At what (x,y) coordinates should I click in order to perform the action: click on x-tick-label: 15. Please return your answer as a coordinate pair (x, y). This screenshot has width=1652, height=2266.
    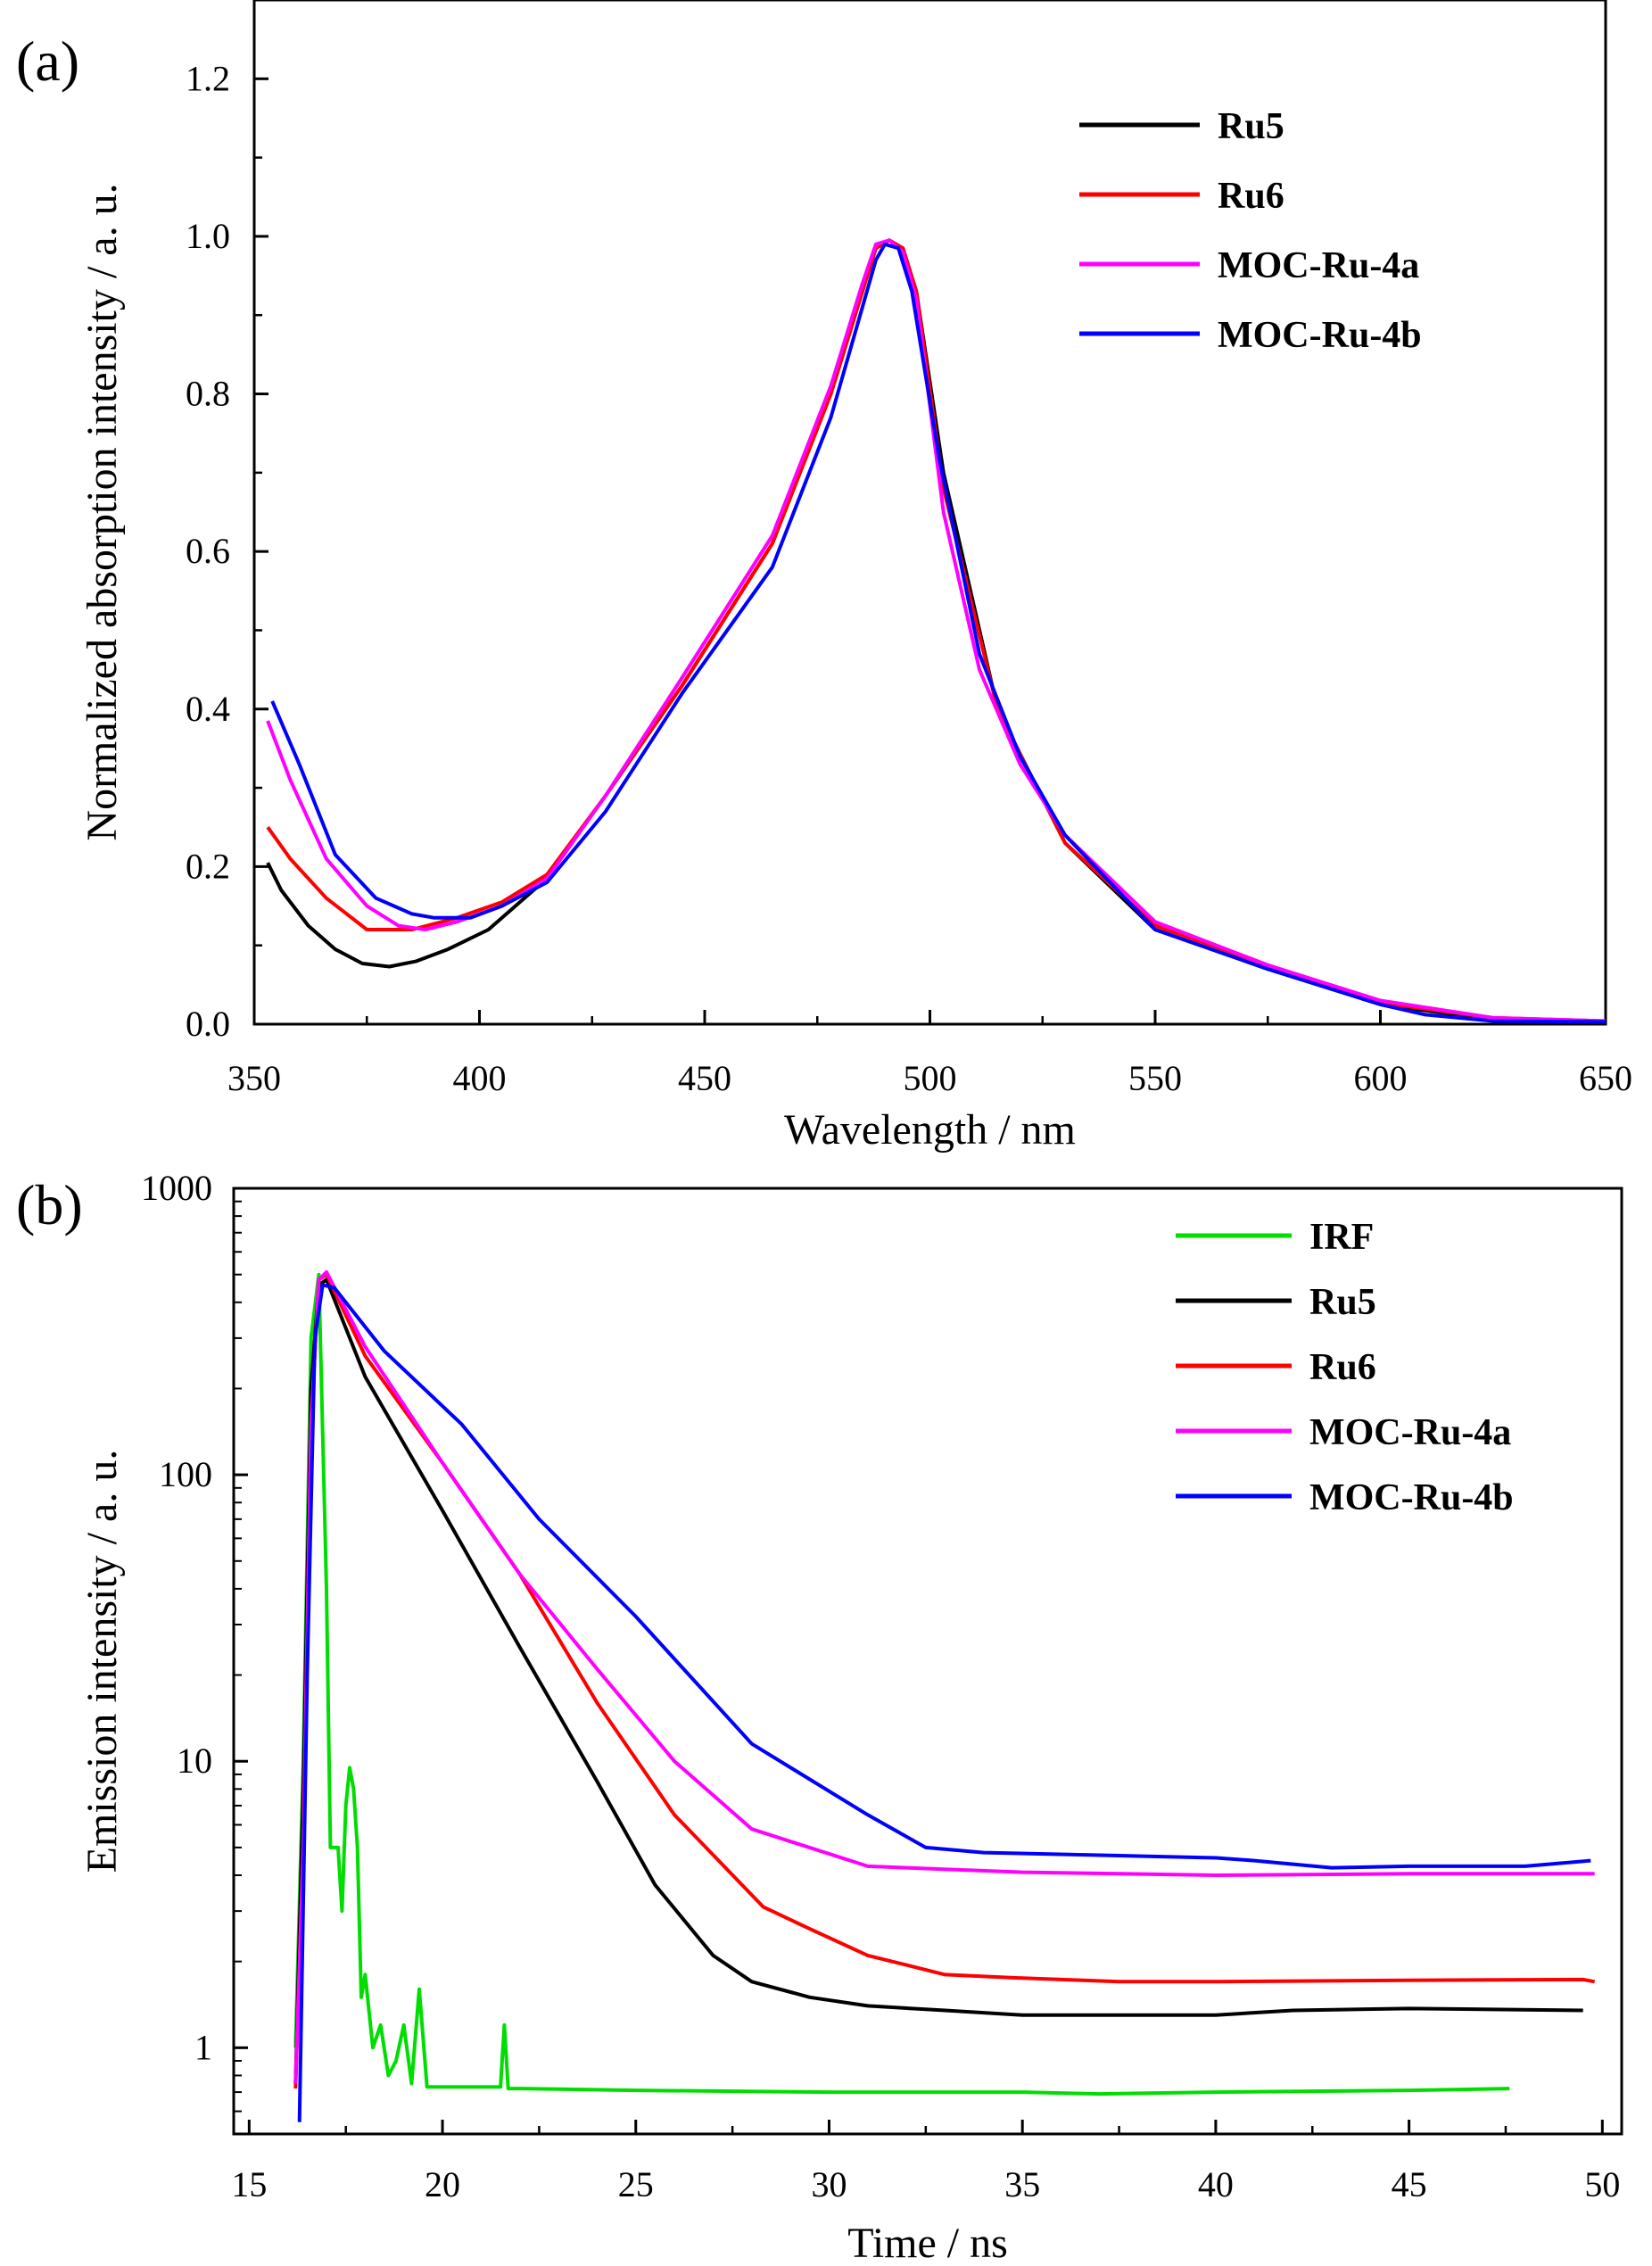
    Looking at the image, I should click on (249, 2184).